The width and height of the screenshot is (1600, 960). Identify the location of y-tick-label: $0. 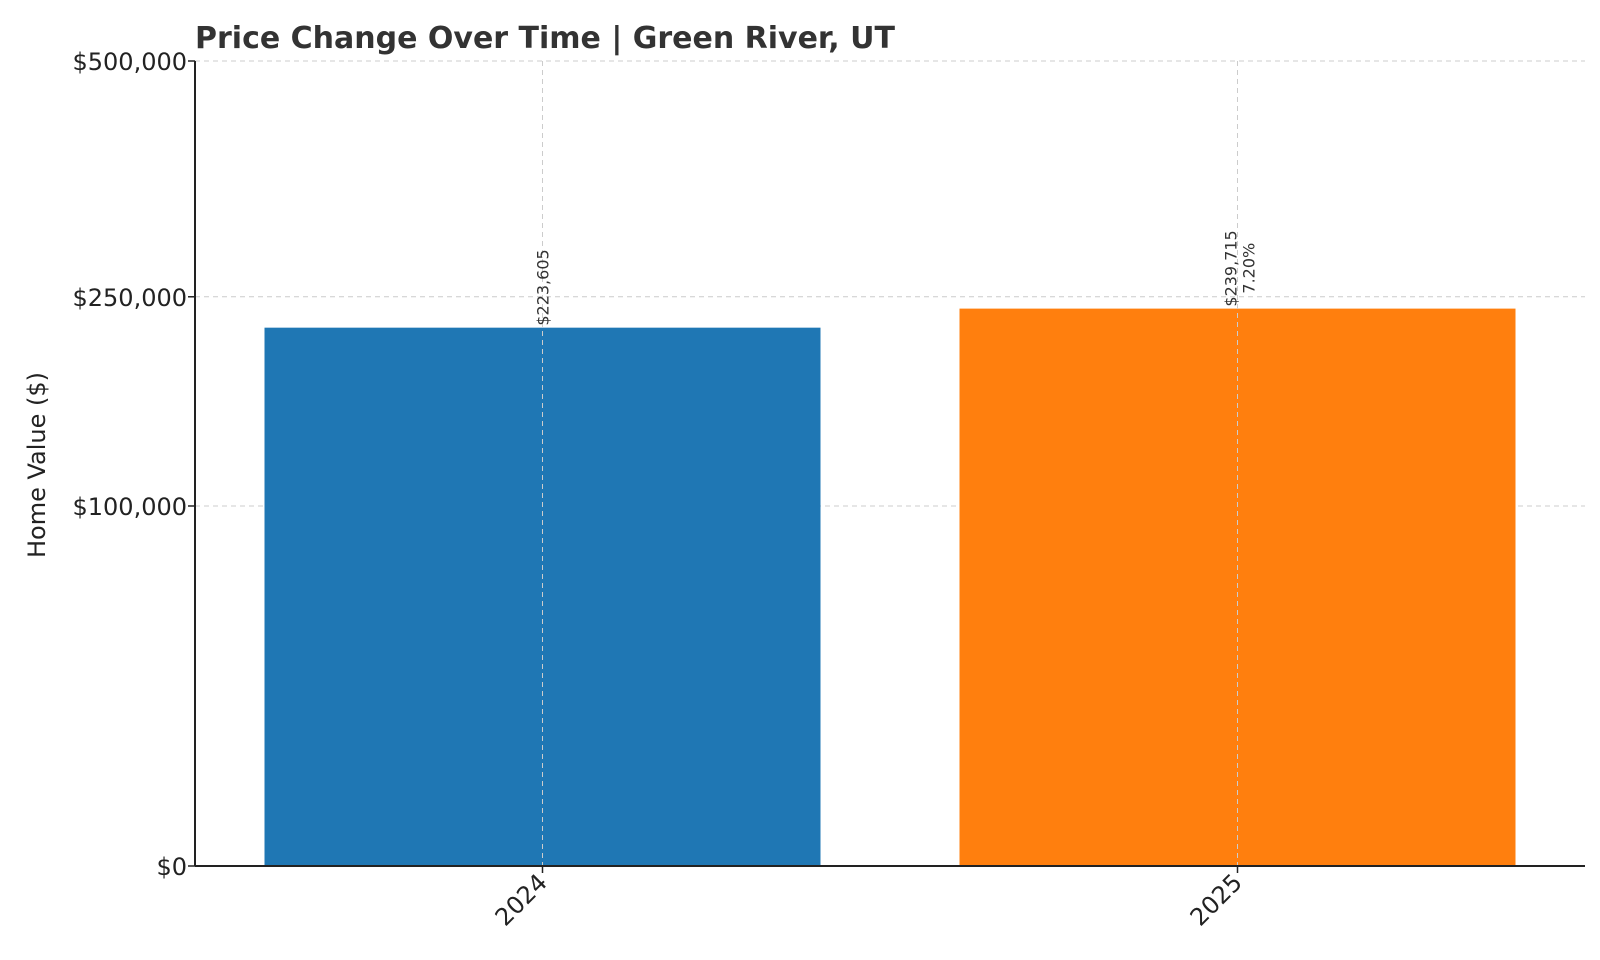
(171, 867).